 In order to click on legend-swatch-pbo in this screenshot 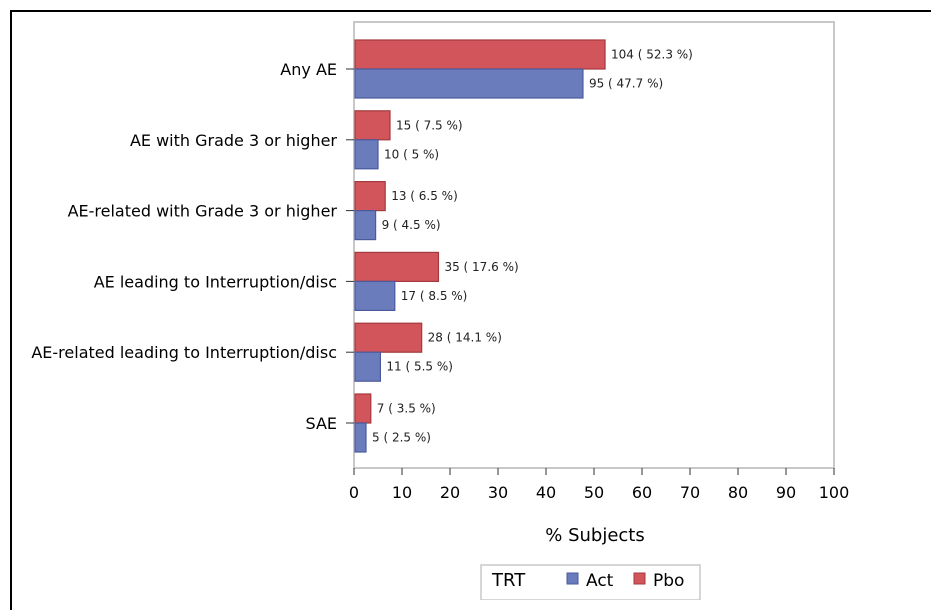, I will do `click(639, 578)`.